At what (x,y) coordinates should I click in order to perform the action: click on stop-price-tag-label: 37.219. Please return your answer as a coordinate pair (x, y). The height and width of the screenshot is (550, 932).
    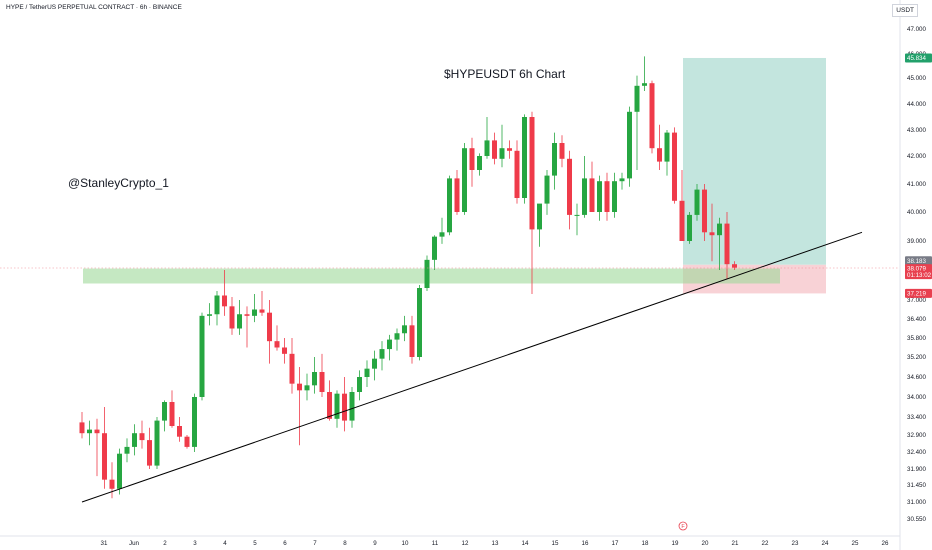
    Looking at the image, I should click on (916, 294).